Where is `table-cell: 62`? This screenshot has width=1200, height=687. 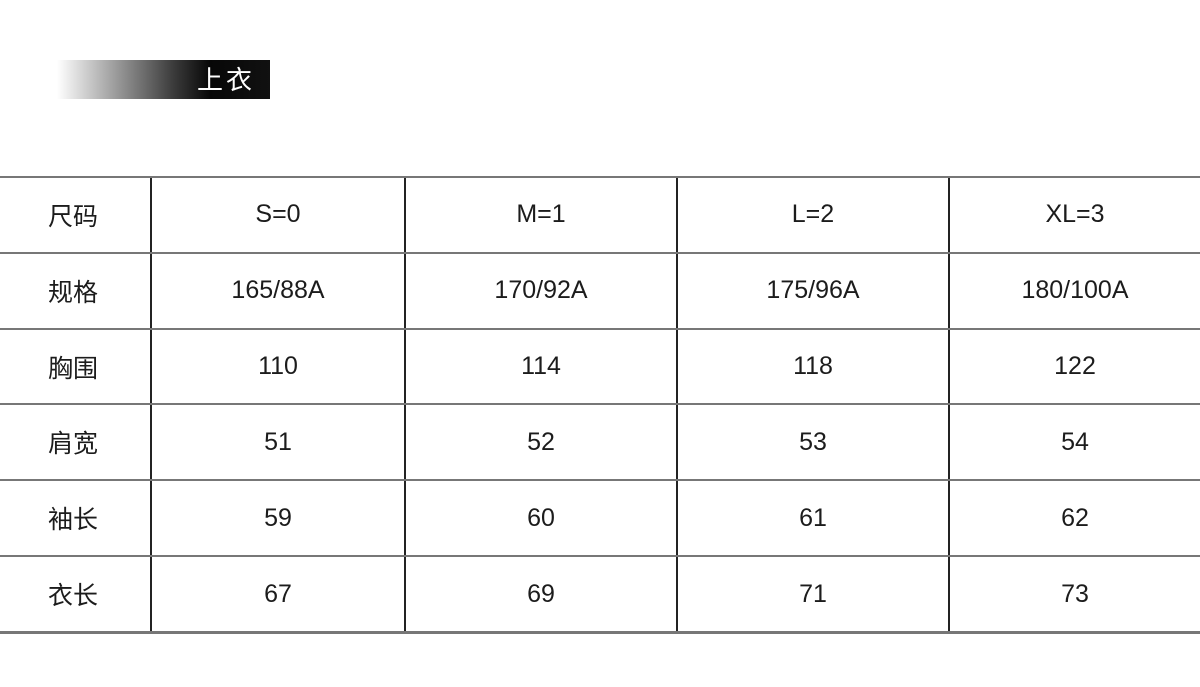
table-cell: 62 is located at coordinates (1075, 517).